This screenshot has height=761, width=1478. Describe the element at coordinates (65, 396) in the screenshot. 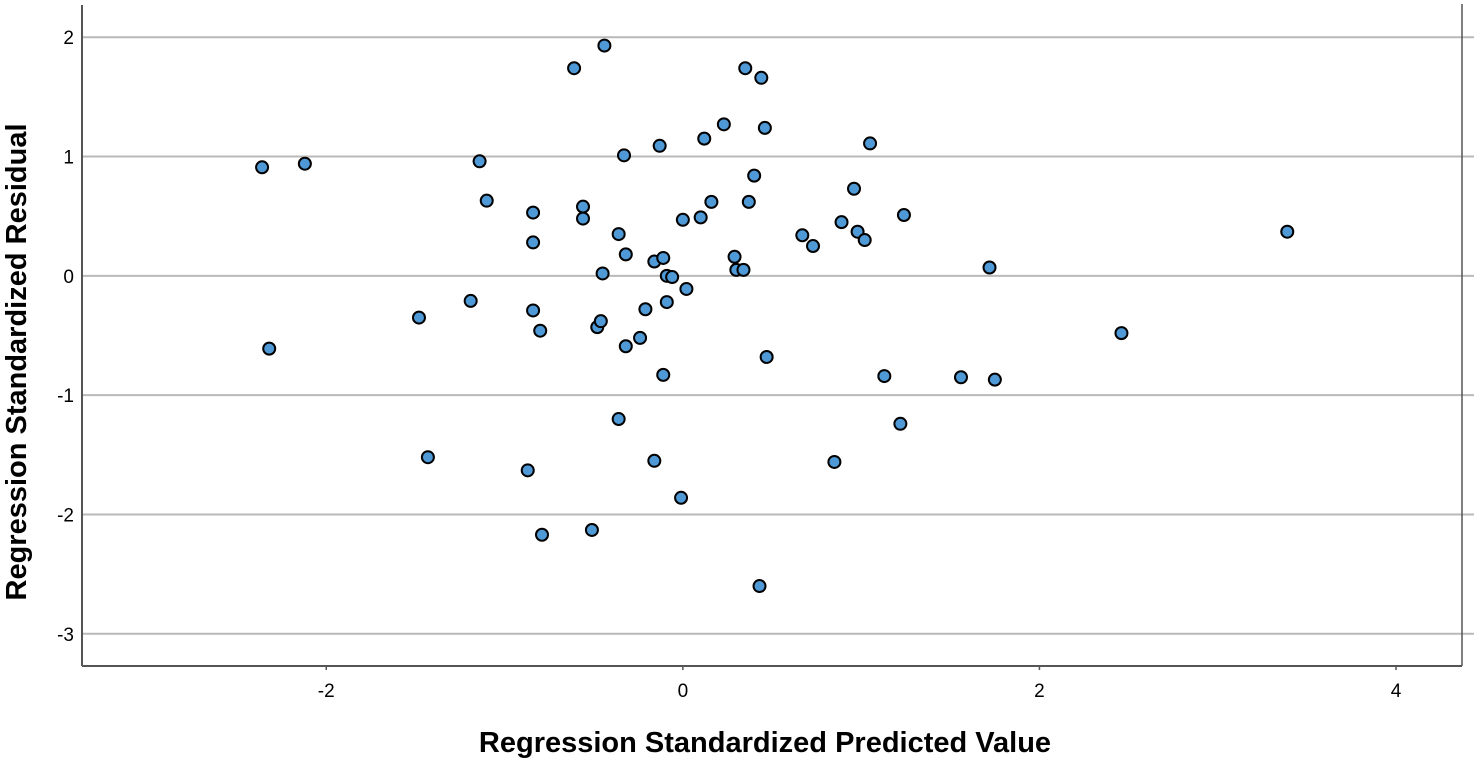

I see `y-tick-label: -1` at that location.